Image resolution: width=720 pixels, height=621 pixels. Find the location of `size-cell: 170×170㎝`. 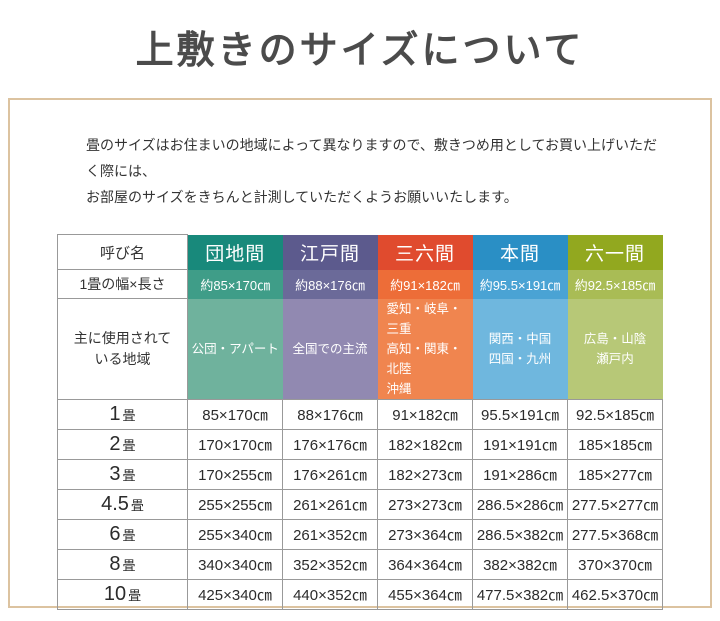

size-cell: 170×170㎝ is located at coordinates (235, 444).